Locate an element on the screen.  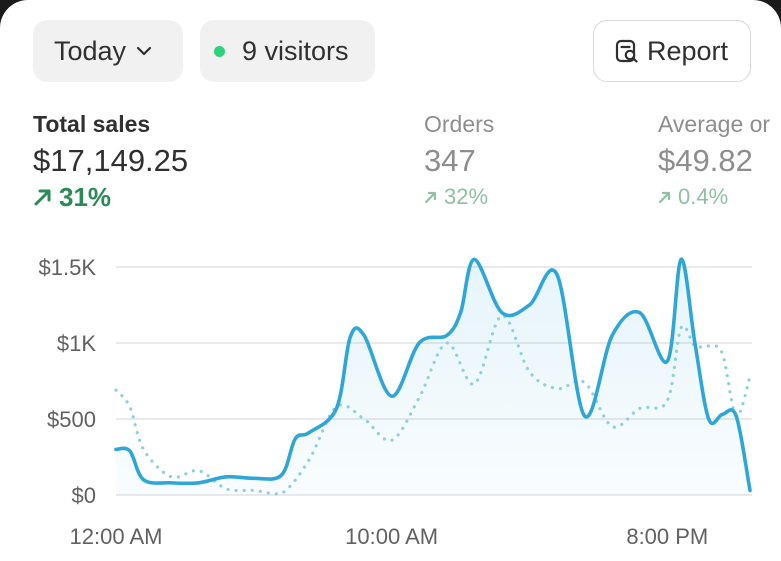
date-range-dropdown: Today is located at coordinates (108, 51).